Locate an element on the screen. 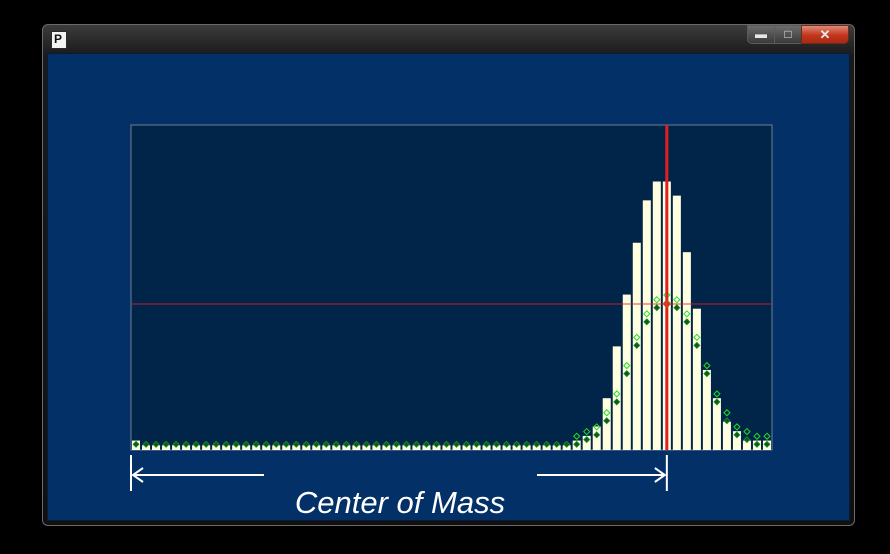 Image resolution: width=890 pixels, height=554 pixels. arrow-left-head is located at coordinates (137, 475).